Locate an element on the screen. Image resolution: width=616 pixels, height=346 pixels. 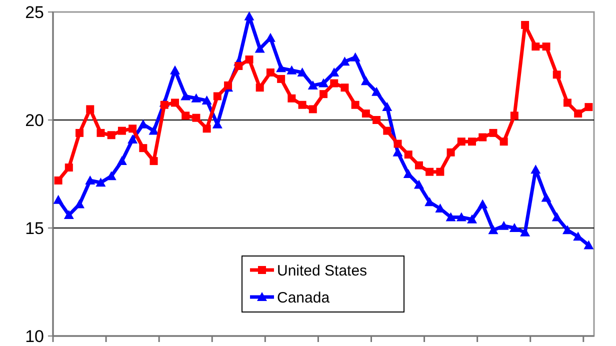
legend-label: United States is located at coordinates (322, 271).